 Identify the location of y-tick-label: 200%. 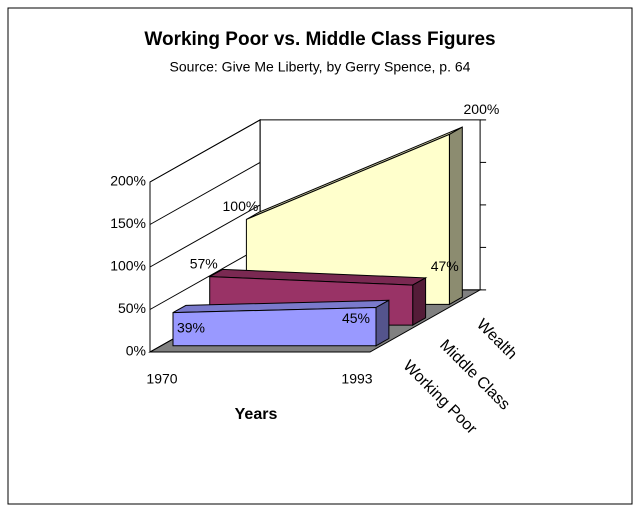
(128, 181).